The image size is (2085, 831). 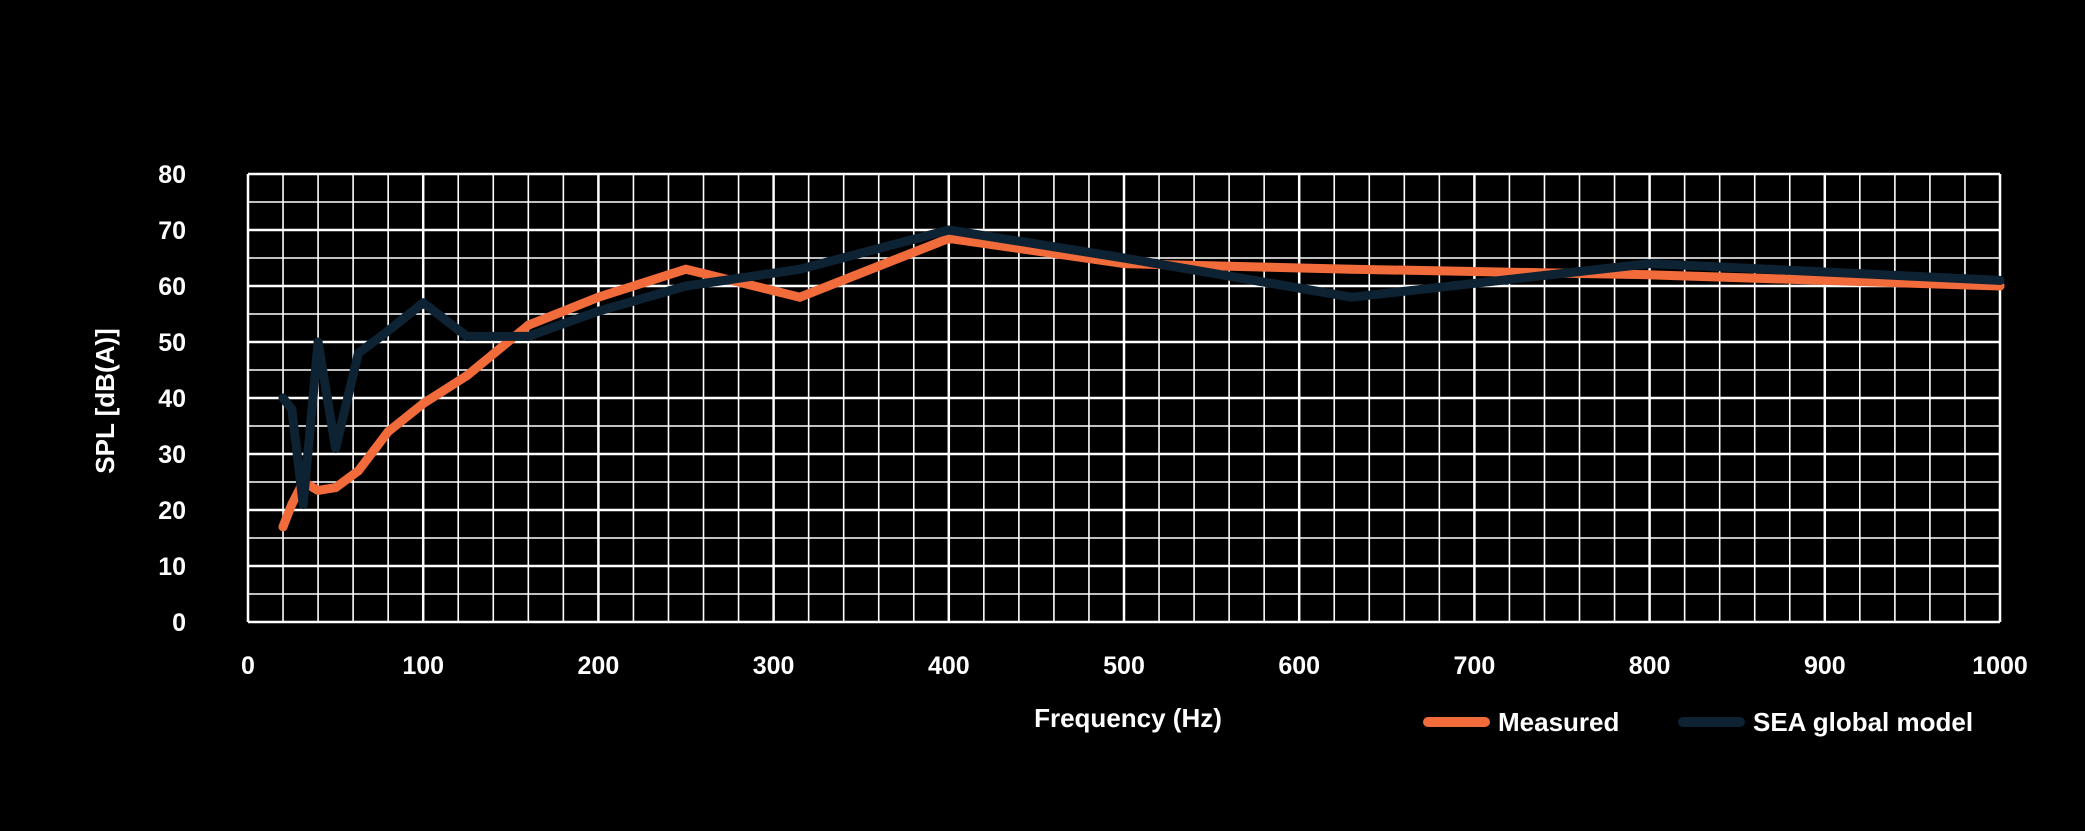 I want to click on x-tick-label: 100, so click(x=423, y=666).